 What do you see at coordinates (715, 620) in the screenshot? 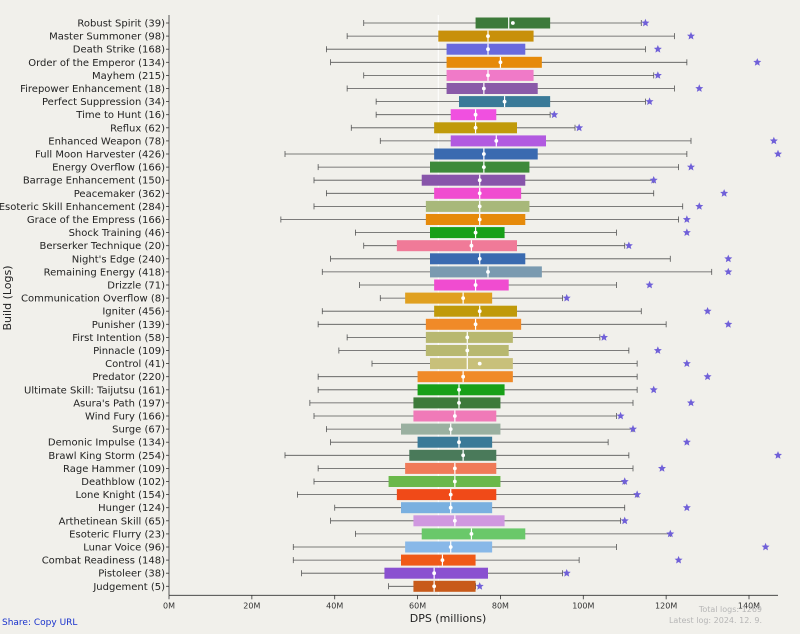
I see `latest-log: Latest log: 2024. 12. 9.` at bounding box center [715, 620].